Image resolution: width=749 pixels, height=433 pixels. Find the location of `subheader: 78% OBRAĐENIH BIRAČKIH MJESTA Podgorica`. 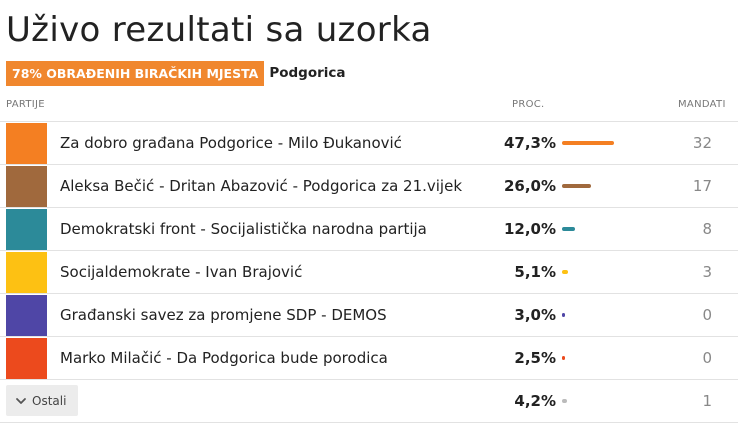

subheader: 78% OBRAĐENIH BIRAČKIH MJESTA Podgorica is located at coordinates (176, 73).